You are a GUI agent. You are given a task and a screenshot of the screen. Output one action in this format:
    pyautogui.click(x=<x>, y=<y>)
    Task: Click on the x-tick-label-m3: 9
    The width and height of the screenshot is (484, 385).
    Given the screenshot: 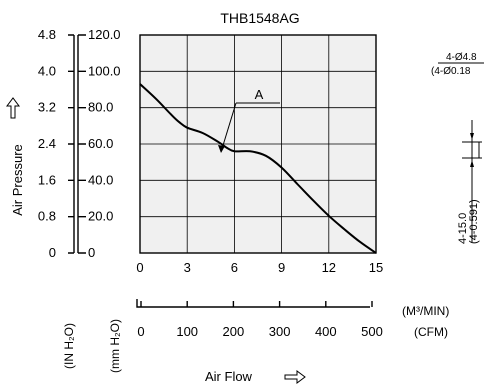 What is the action you would take?
    pyautogui.click(x=281, y=267)
    